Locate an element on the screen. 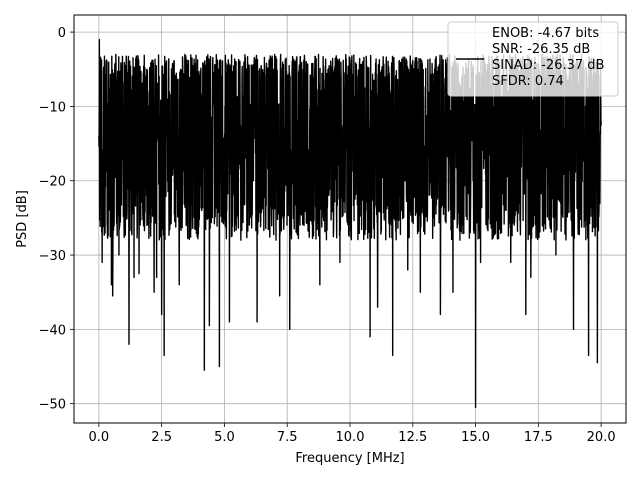 Image resolution: width=640 pixels, height=480 pixels. x-tick-label: 12.5 is located at coordinates (412, 437).